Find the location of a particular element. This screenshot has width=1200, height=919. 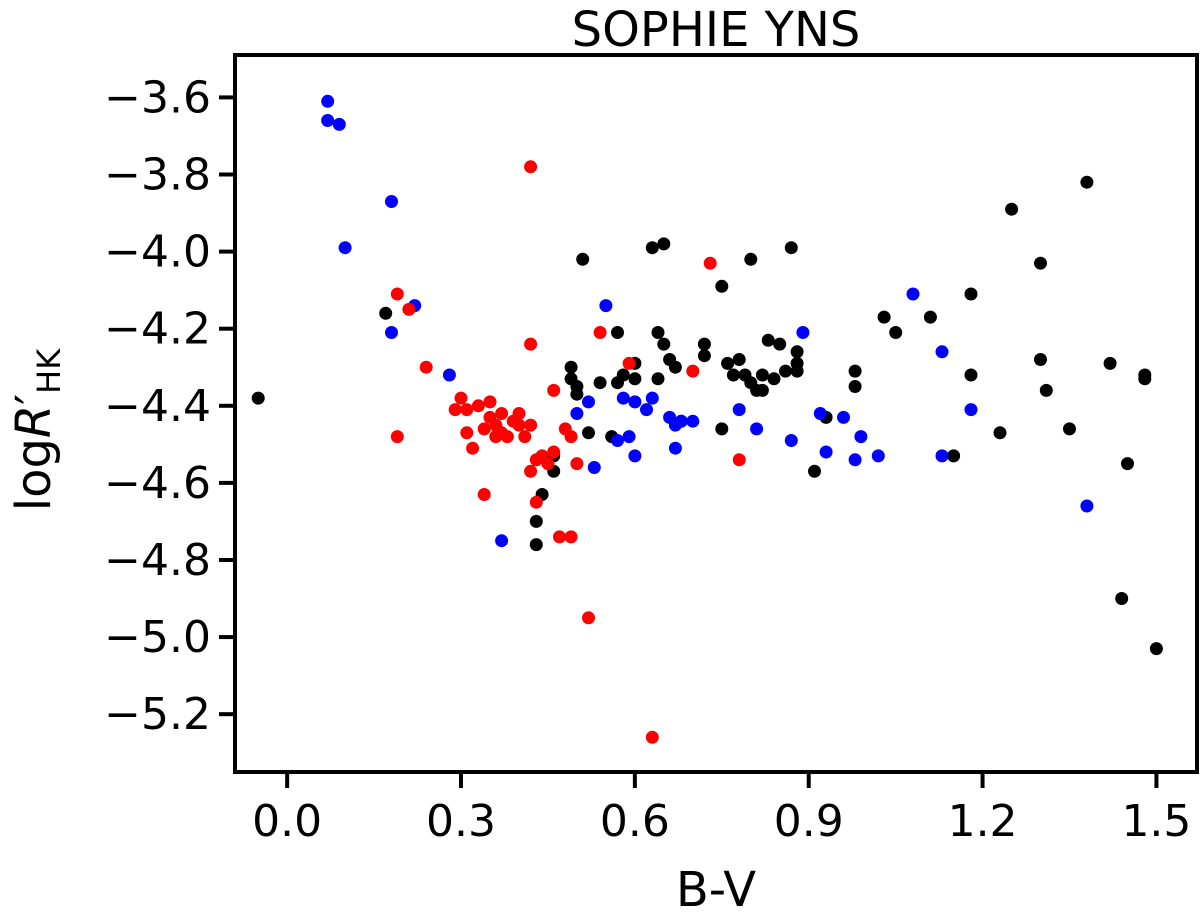

x-tick-label-0: 0.0 is located at coordinates (287, 821).